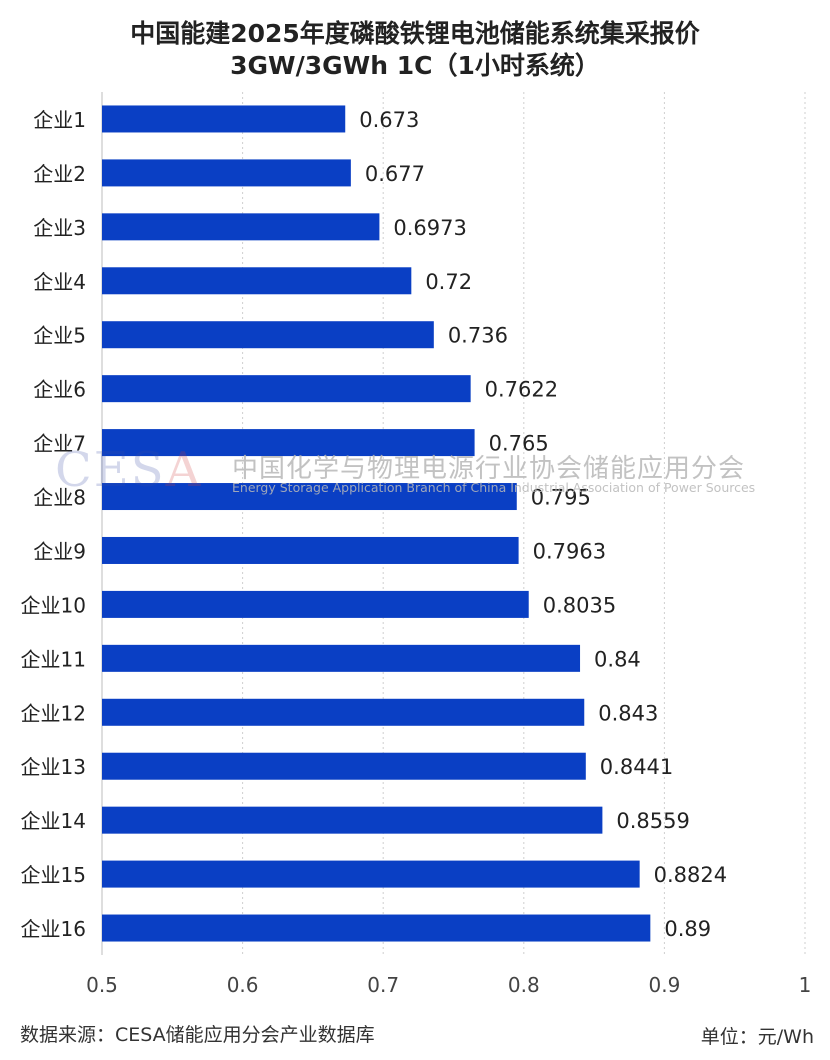  What do you see at coordinates (664, 985) in the screenshot?
I see `x-tick-label: 0.9` at bounding box center [664, 985].